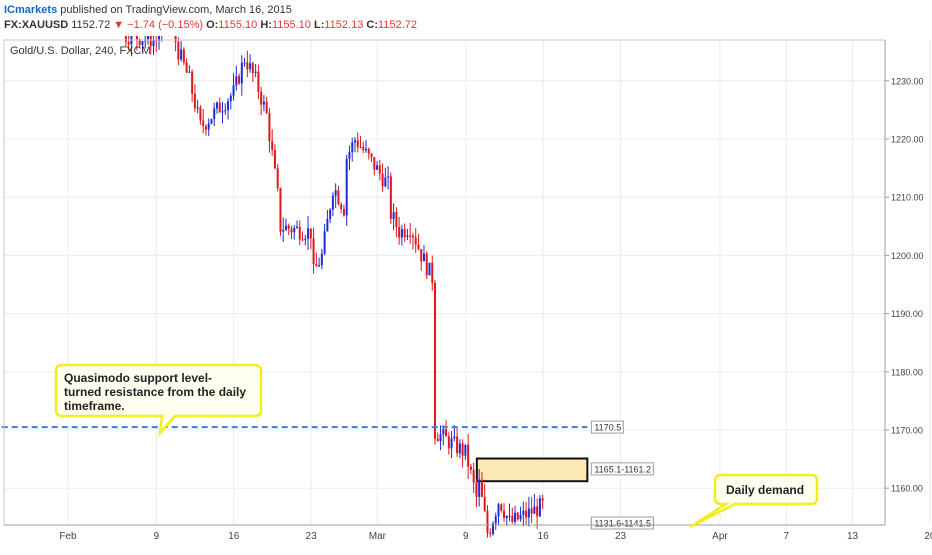  I want to click on last-price: 1152.72, so click(91, 25).